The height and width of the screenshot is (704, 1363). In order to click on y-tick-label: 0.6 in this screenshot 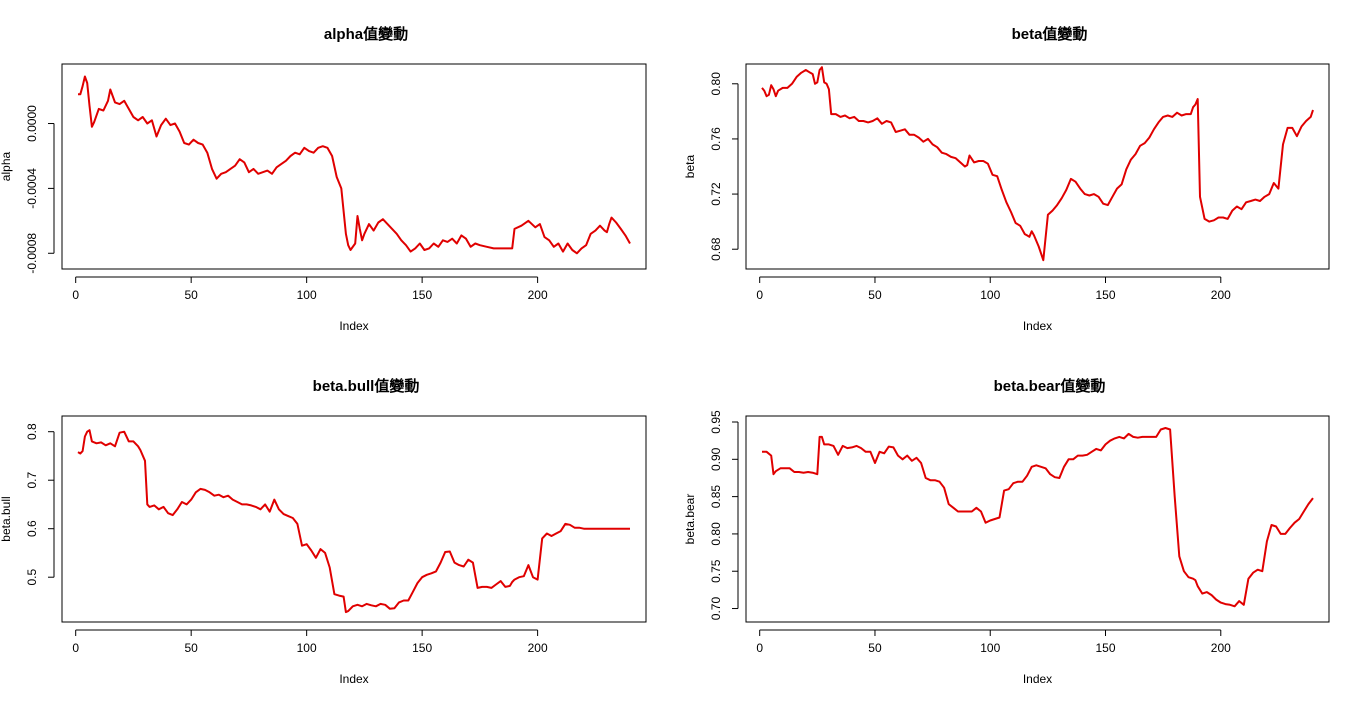, I will do `click(32, 528)`.